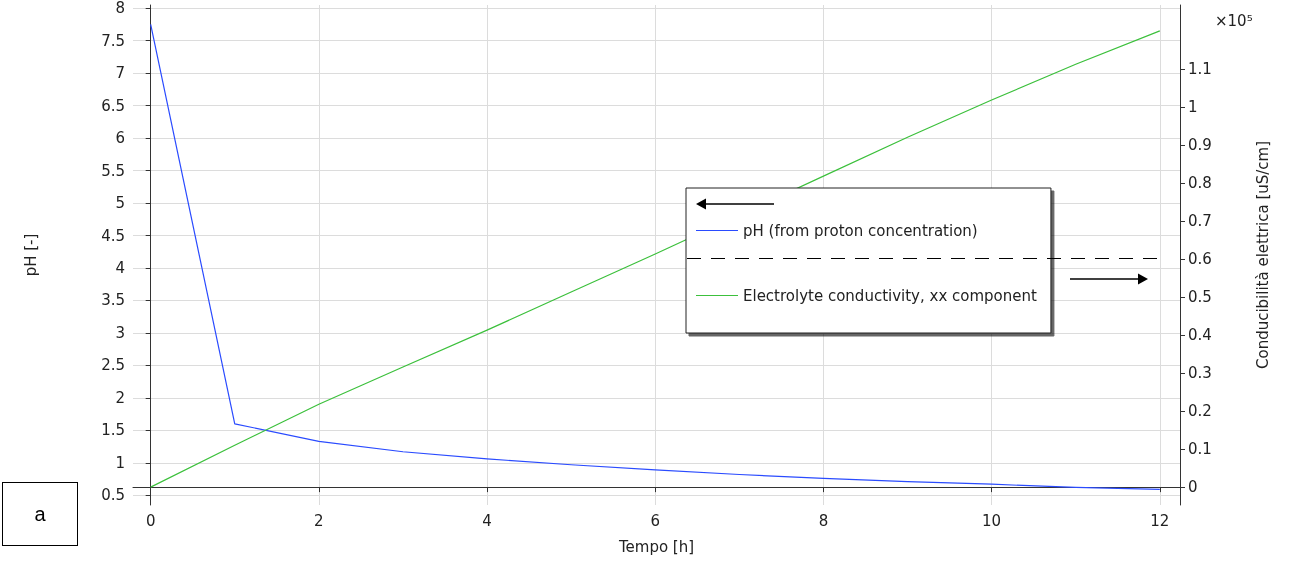  What do you see at coordinates (150, 520) in the screenshot?
I see `x-tick-label: 0` at bounding box center [150, 520].